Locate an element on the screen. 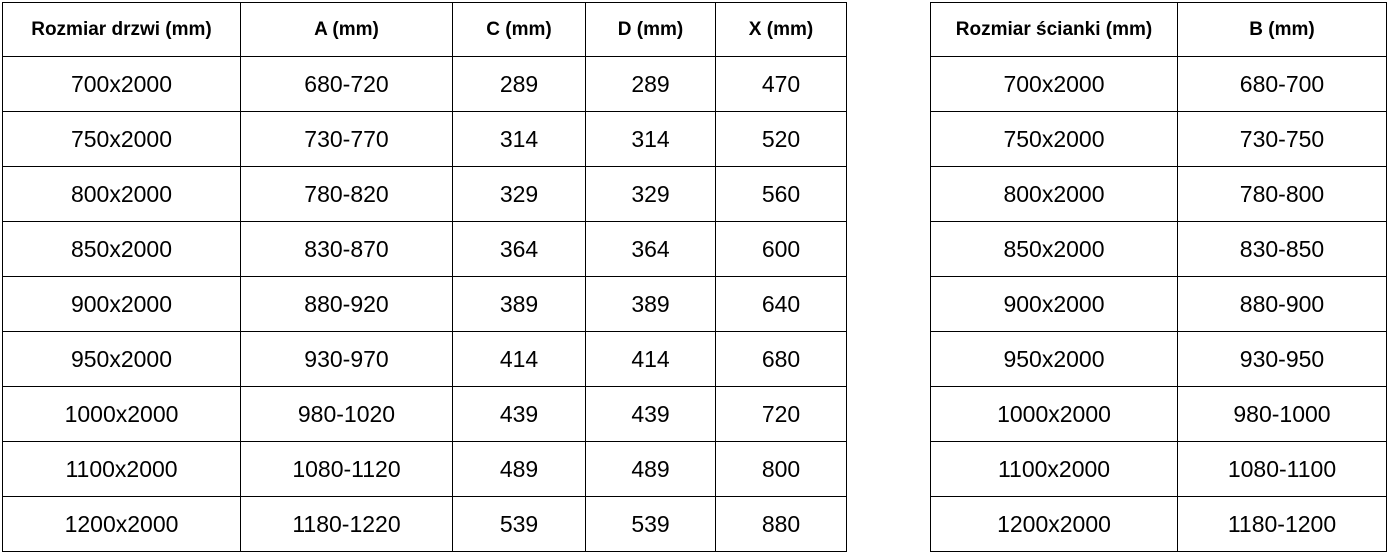 The width and height of the screenshot is (1390, 552). table-row: 750x2000 730-770 314 314 520 is located at coordinates (424, 139).